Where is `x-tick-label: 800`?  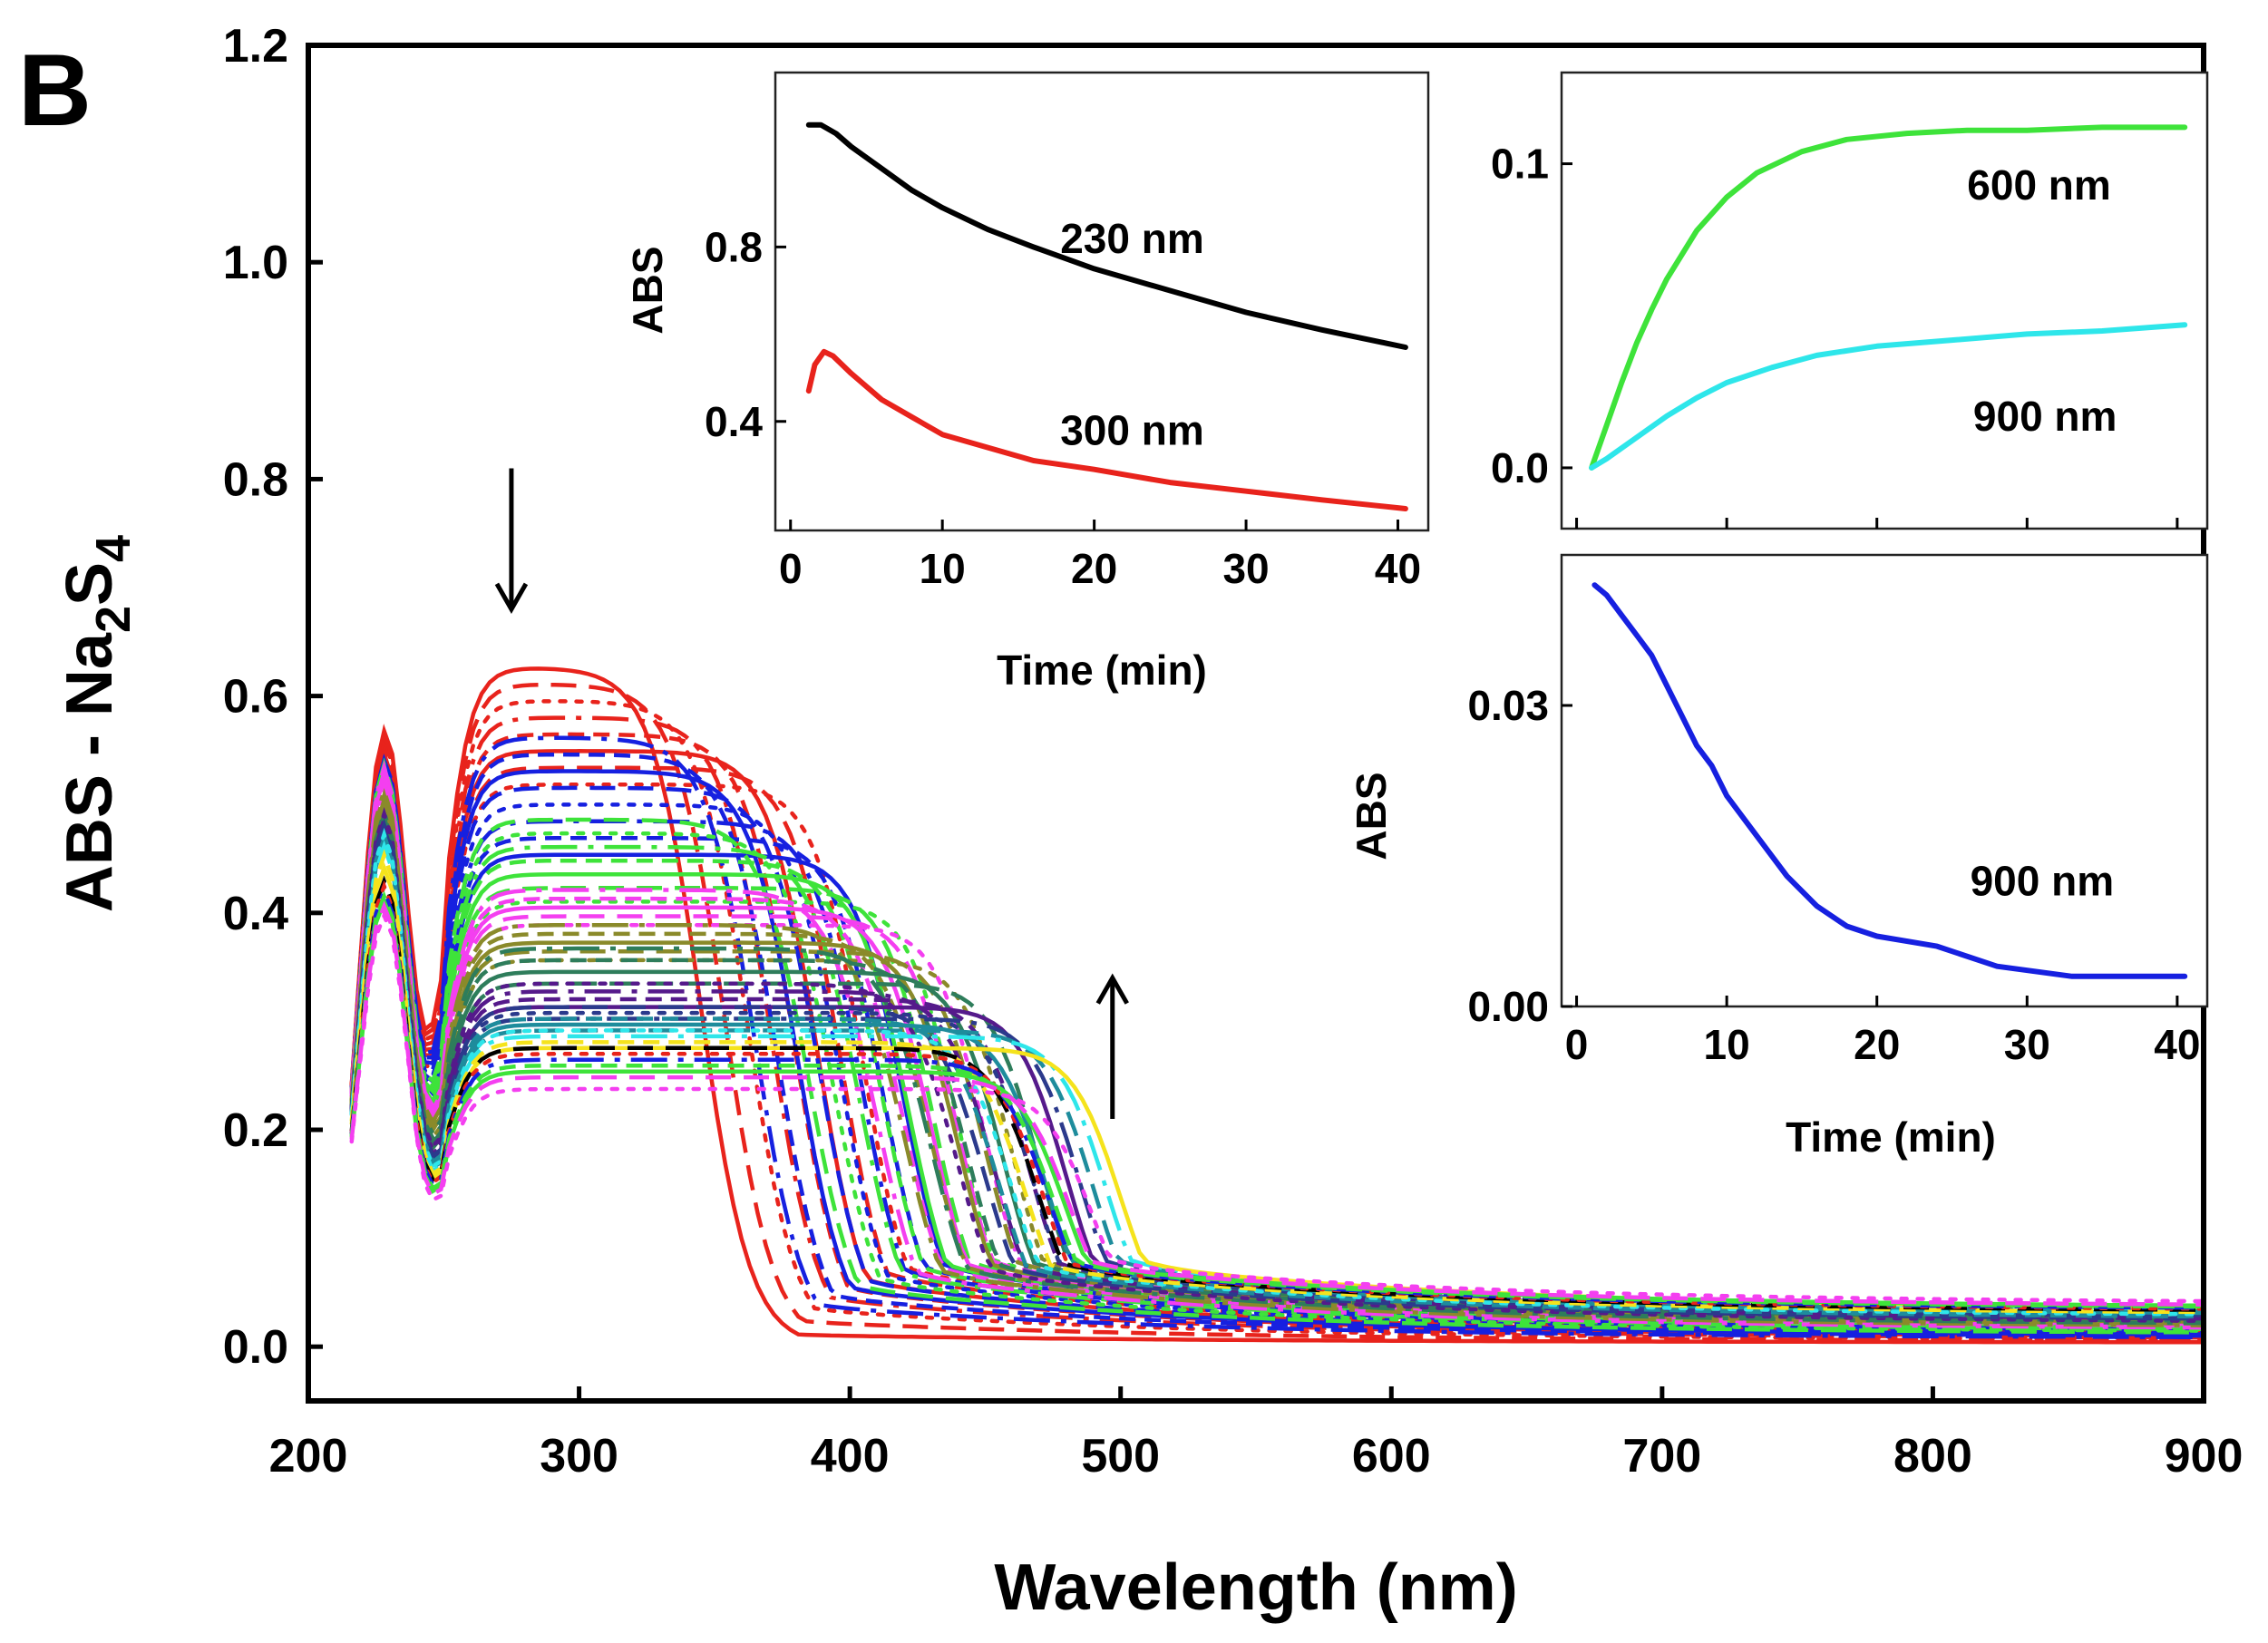 x-tick-label: 800 is located at coordinates (1932, 1456).